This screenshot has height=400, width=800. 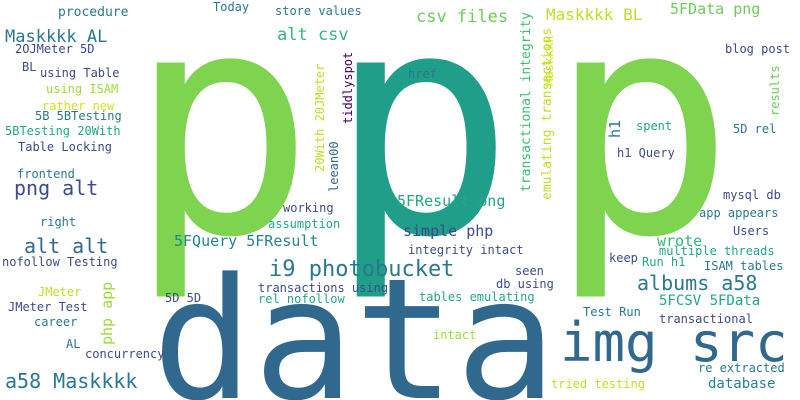 What do you see at coordinates (663, 262) in the screenshot?
I see `word: Run h1` at bounding box center [663, 262].